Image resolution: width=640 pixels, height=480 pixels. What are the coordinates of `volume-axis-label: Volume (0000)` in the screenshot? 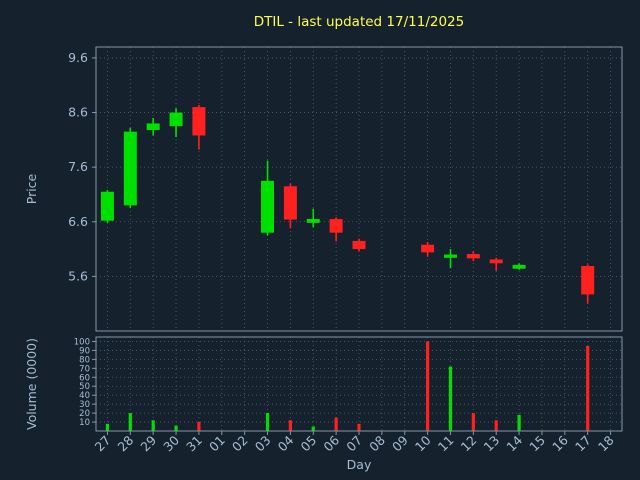 It's located at (31, 384).